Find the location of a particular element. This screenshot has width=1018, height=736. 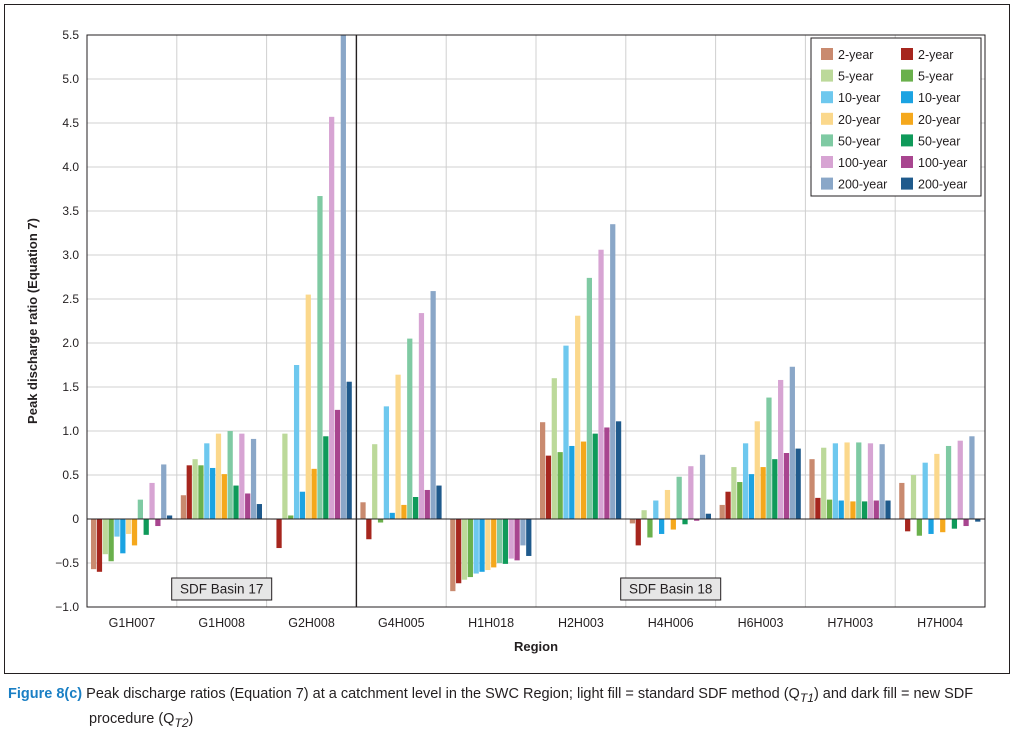

x-tick-label: G1H007 is located at coordinates (132, 623).